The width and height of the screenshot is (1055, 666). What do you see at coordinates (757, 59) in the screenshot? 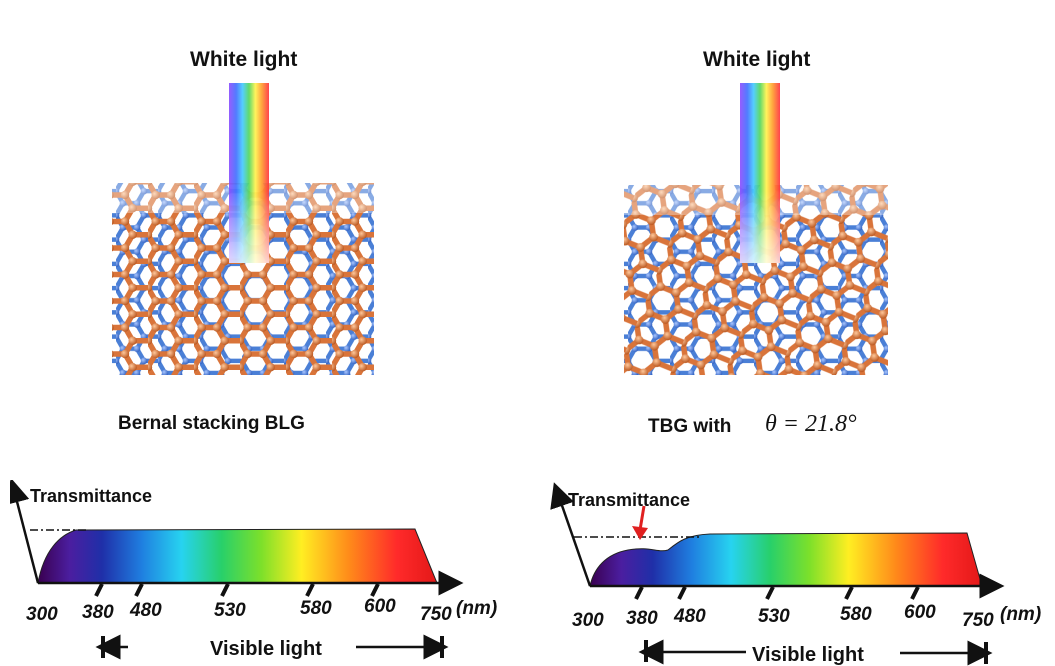
I see `right-beam-label: White light` at bounding box center [757, 59].